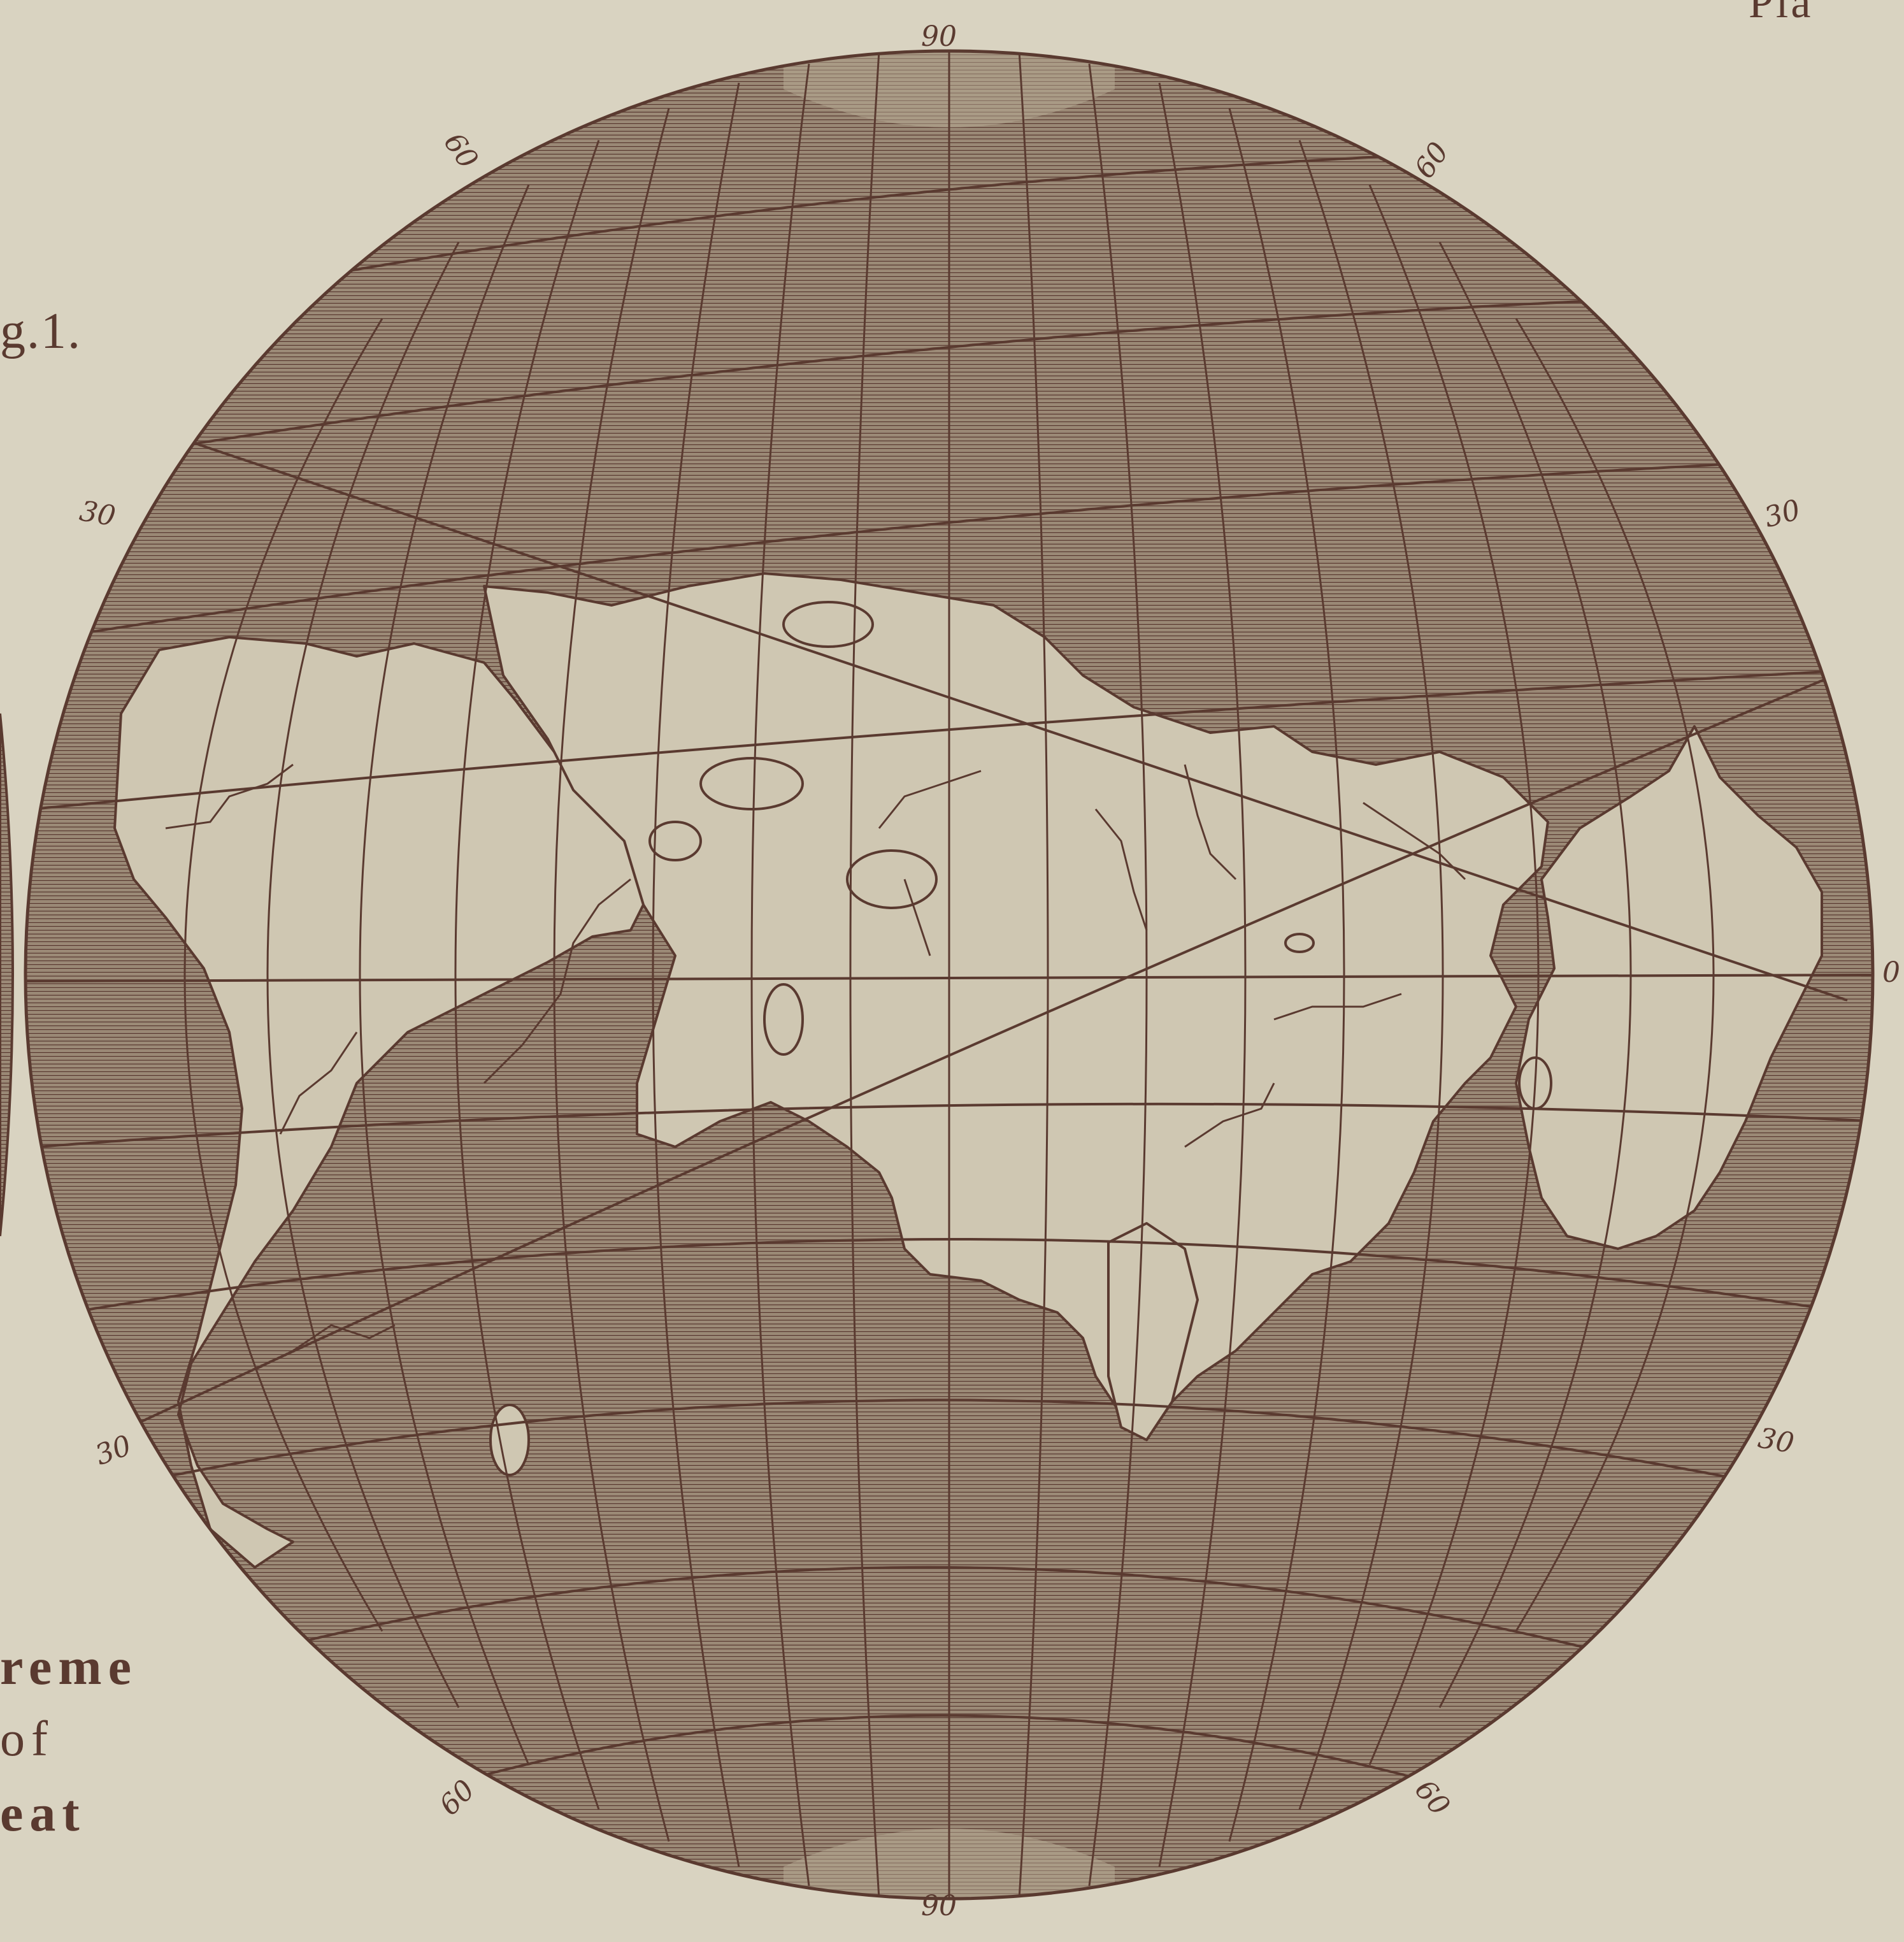 The height and width of the screenshot is (1942, 1904). What do you see at coordinates (939, 37) in the screenshot?
I see `lat-label-top: 90` at bounding box center [939, 37].